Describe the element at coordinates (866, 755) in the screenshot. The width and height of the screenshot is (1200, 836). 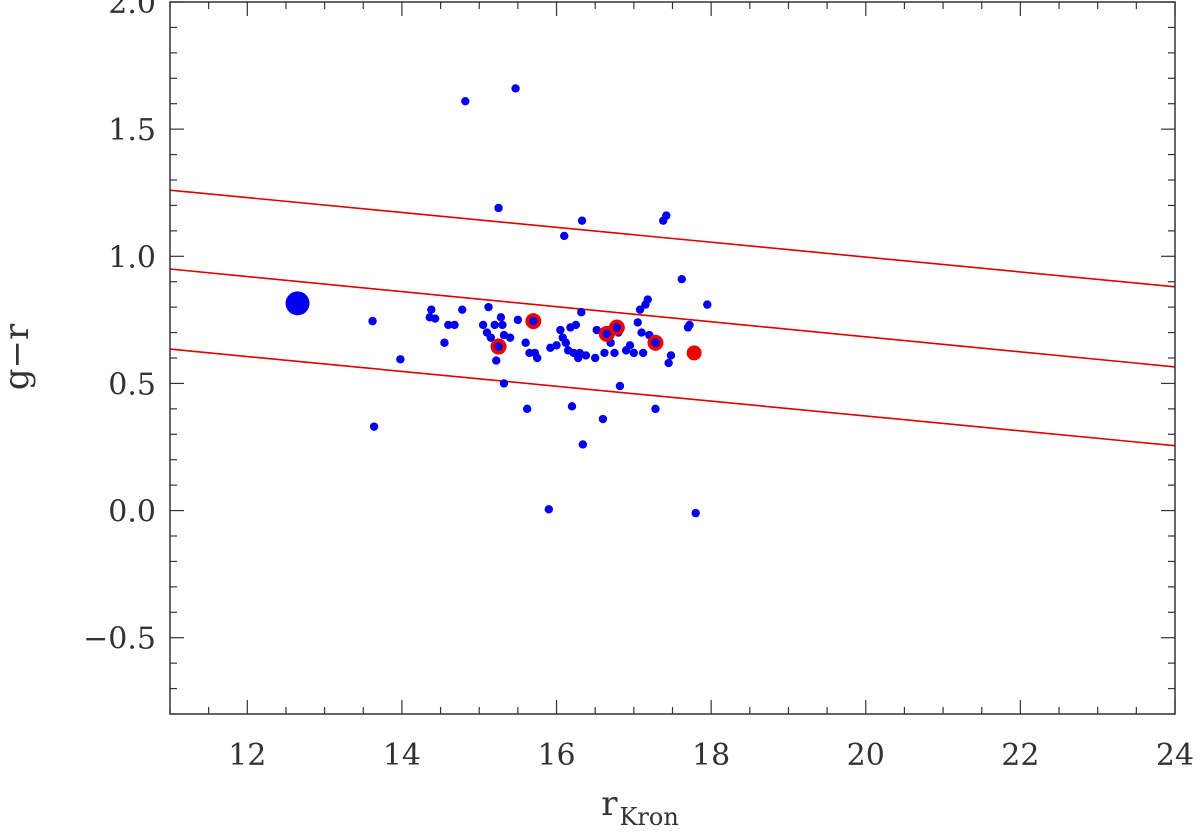
I see `x-tick-label: 20` at that location.